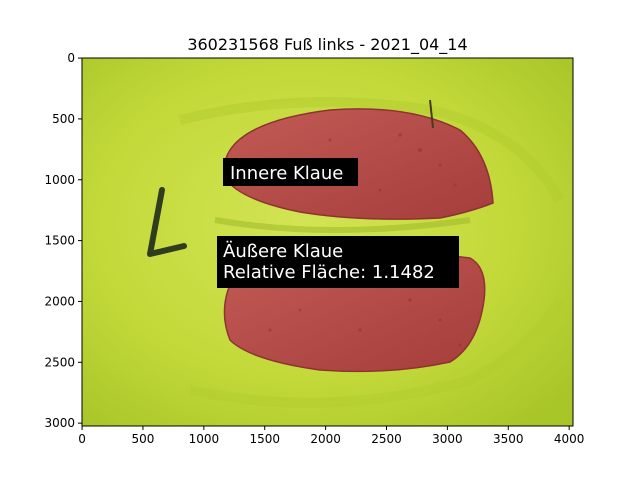 This screenshot has height=480, width=640. I want to click on chart-title: 360231568 Fuß links - 2021_04_14, so click(327, 45).